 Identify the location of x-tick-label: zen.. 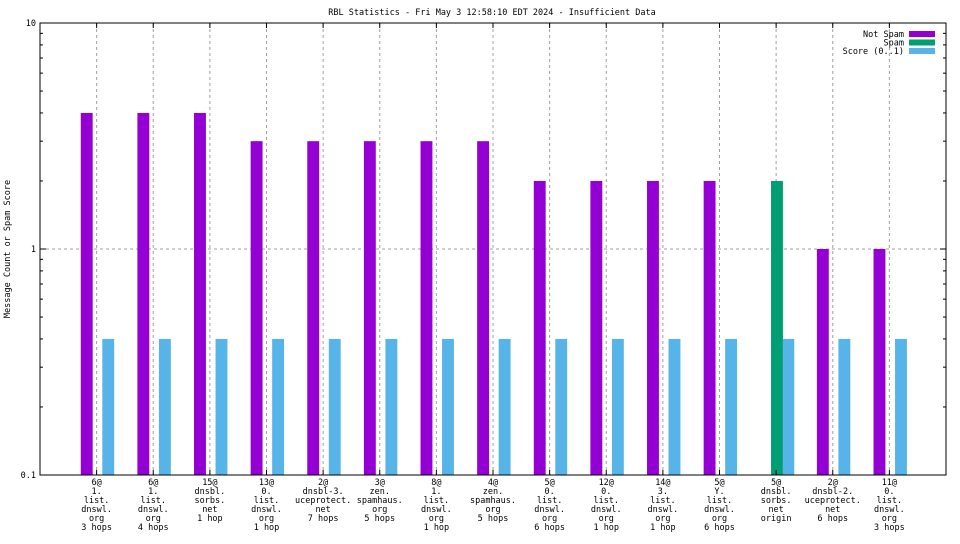
(493, 492).